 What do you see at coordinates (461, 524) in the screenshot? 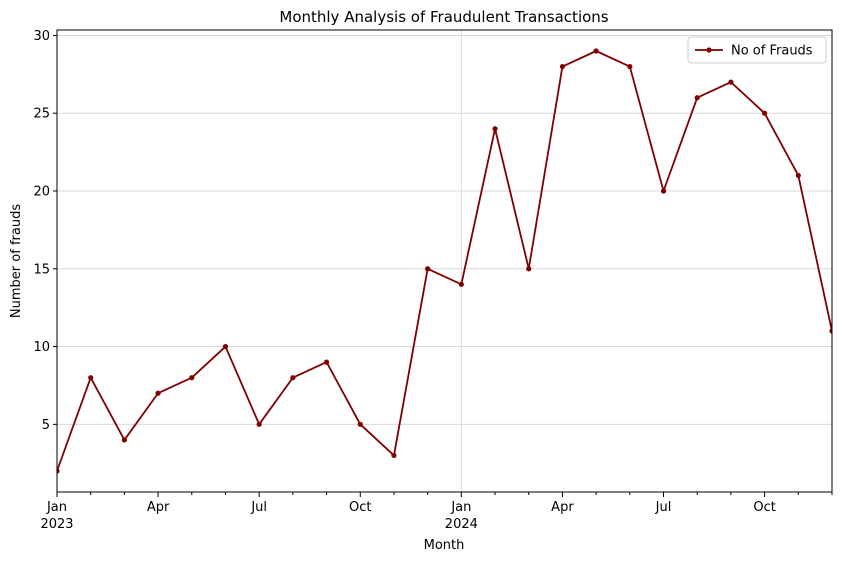
I see `x-tick-year-label: 2024` at bounding box center [461, 524].